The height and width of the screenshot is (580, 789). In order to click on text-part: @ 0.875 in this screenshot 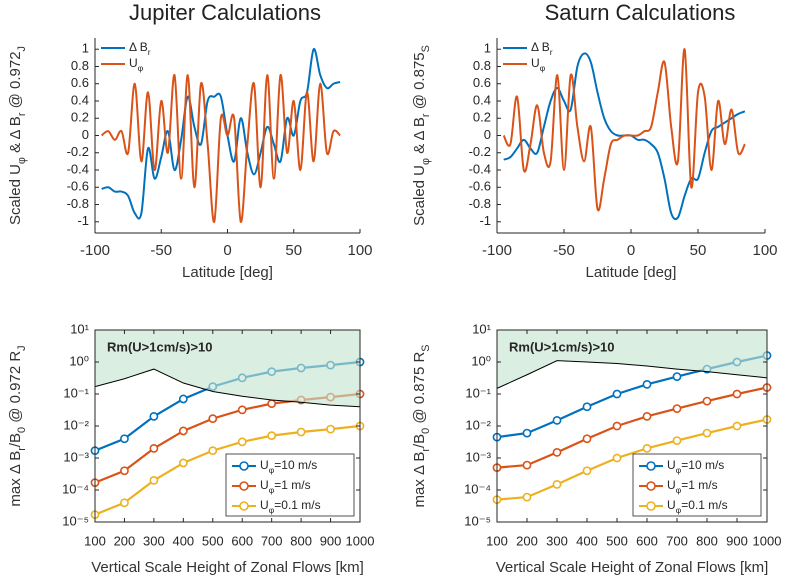, I will do `click(419, 82)`.